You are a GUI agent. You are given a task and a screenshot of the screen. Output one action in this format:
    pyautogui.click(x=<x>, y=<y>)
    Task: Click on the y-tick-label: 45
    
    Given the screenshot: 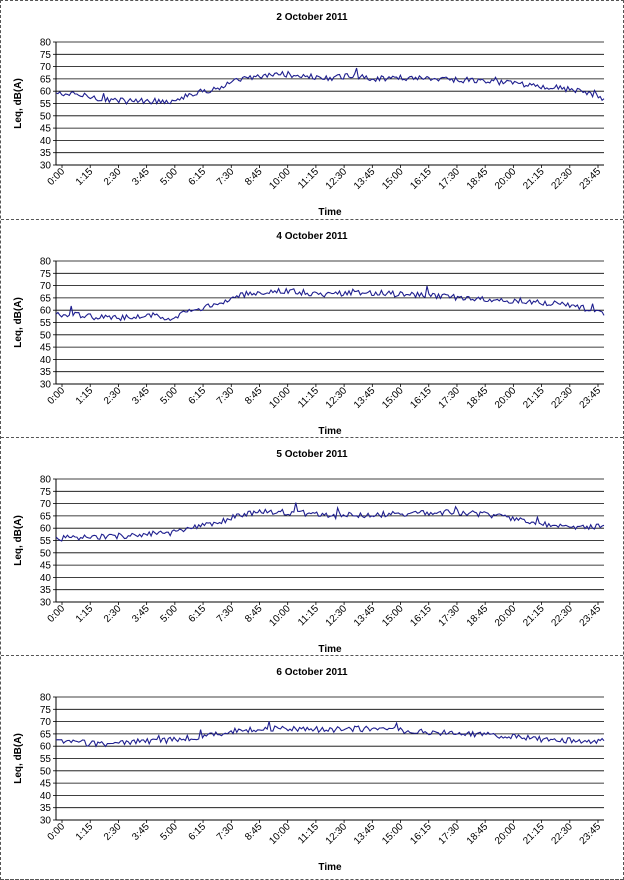 What is the action you would take?
    pyautogui.click(x=46, y=348)
    